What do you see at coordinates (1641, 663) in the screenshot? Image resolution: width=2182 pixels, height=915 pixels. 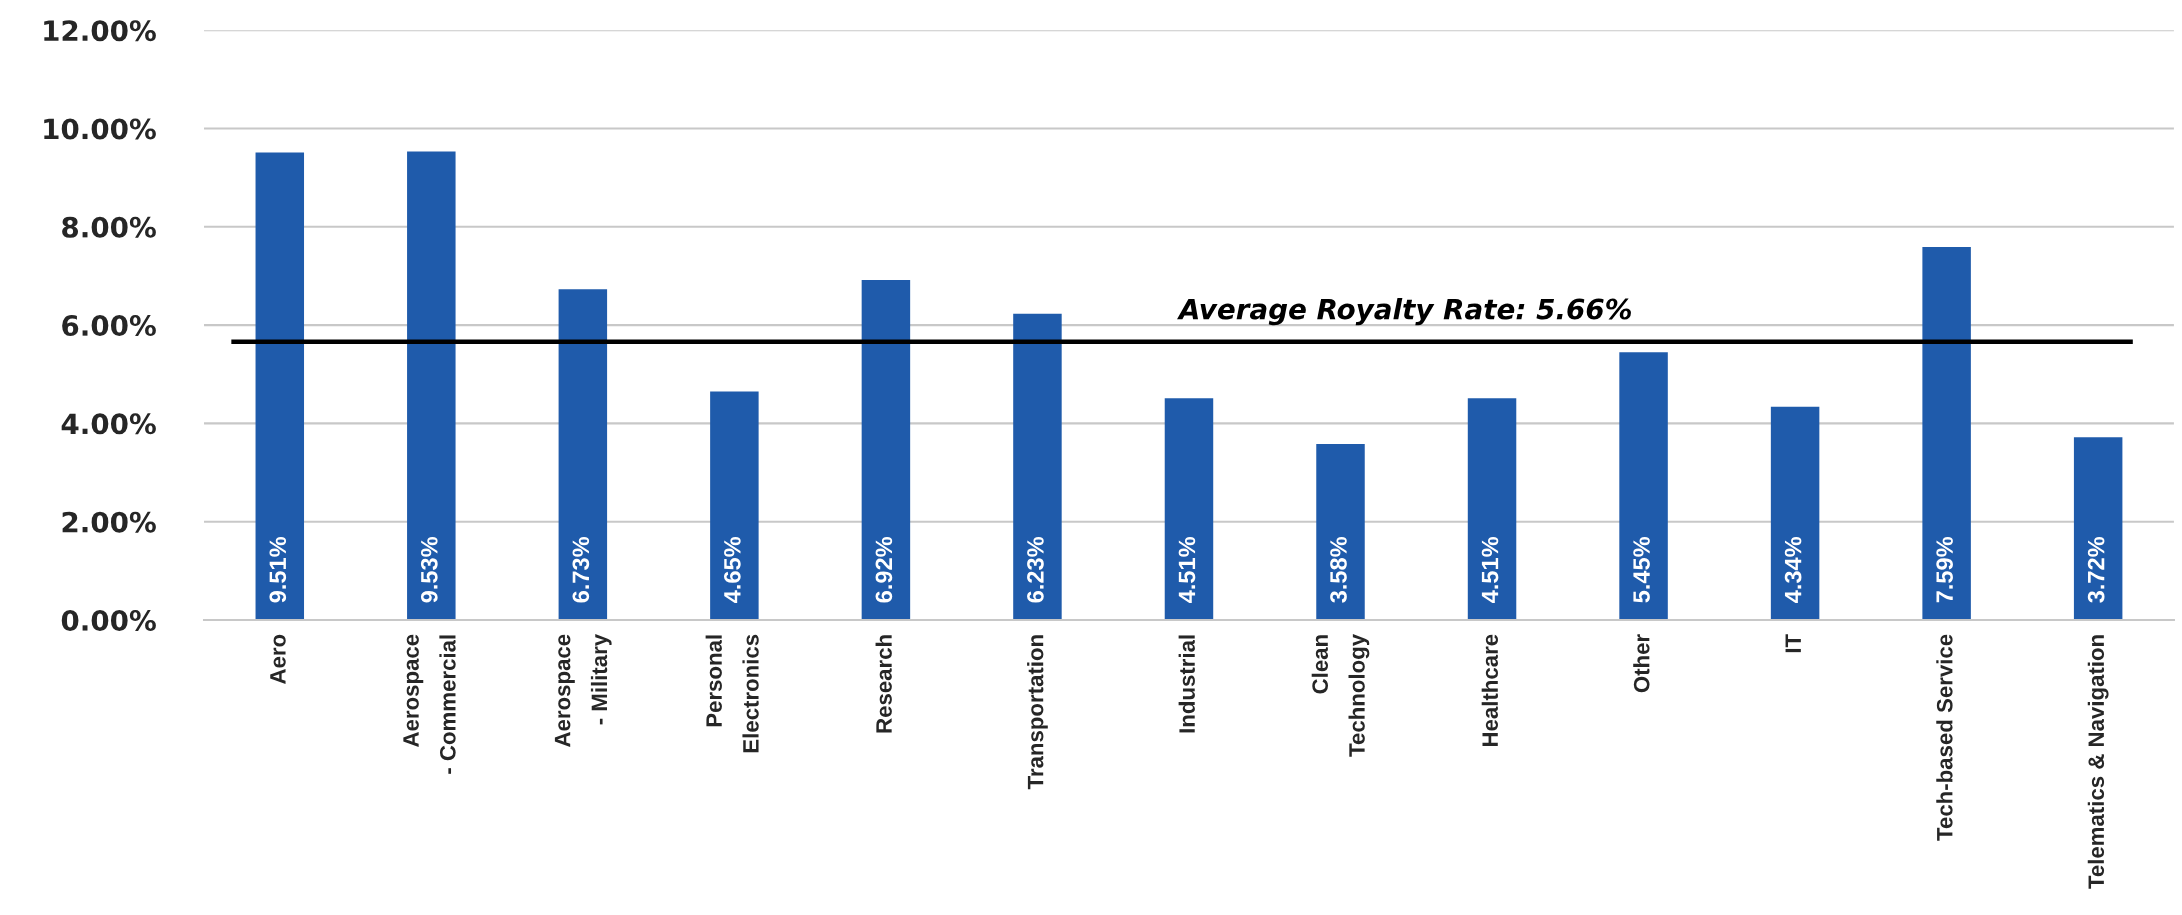 I see `x-tick-label: Other` at bounding box center [1641, 663].